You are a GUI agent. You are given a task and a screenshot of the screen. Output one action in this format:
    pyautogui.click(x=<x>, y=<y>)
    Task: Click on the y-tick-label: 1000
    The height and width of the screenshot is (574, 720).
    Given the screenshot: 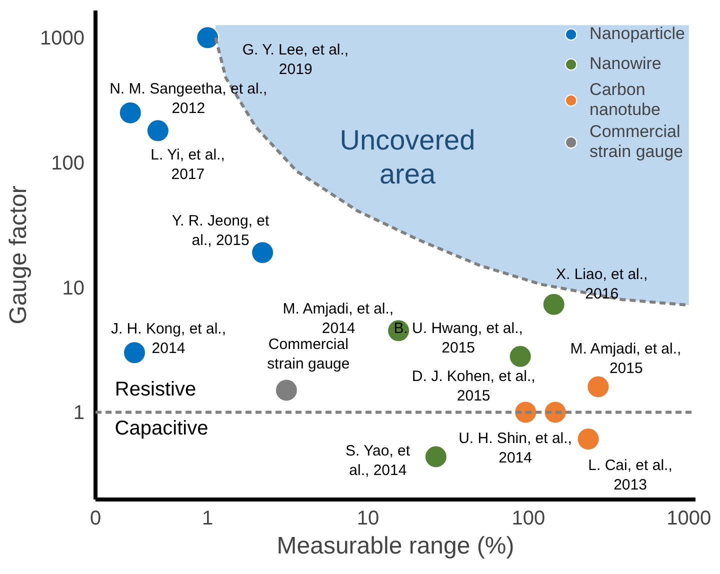 What is the action you would take?
    pyautogui.click(x=62, y=39)
    